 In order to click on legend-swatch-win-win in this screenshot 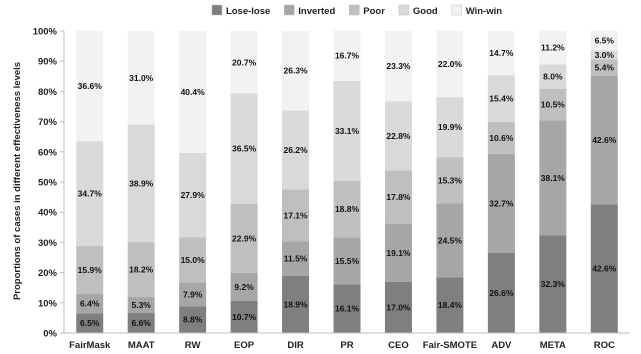, I will do `click(456, 10)`.